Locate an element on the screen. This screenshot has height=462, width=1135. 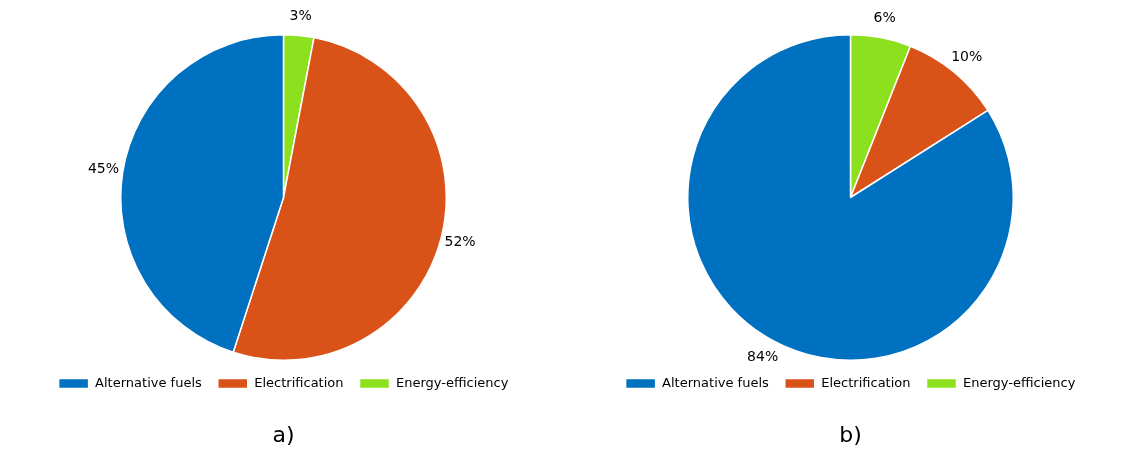
data-label: 84% is located at coordinates (763, 355).